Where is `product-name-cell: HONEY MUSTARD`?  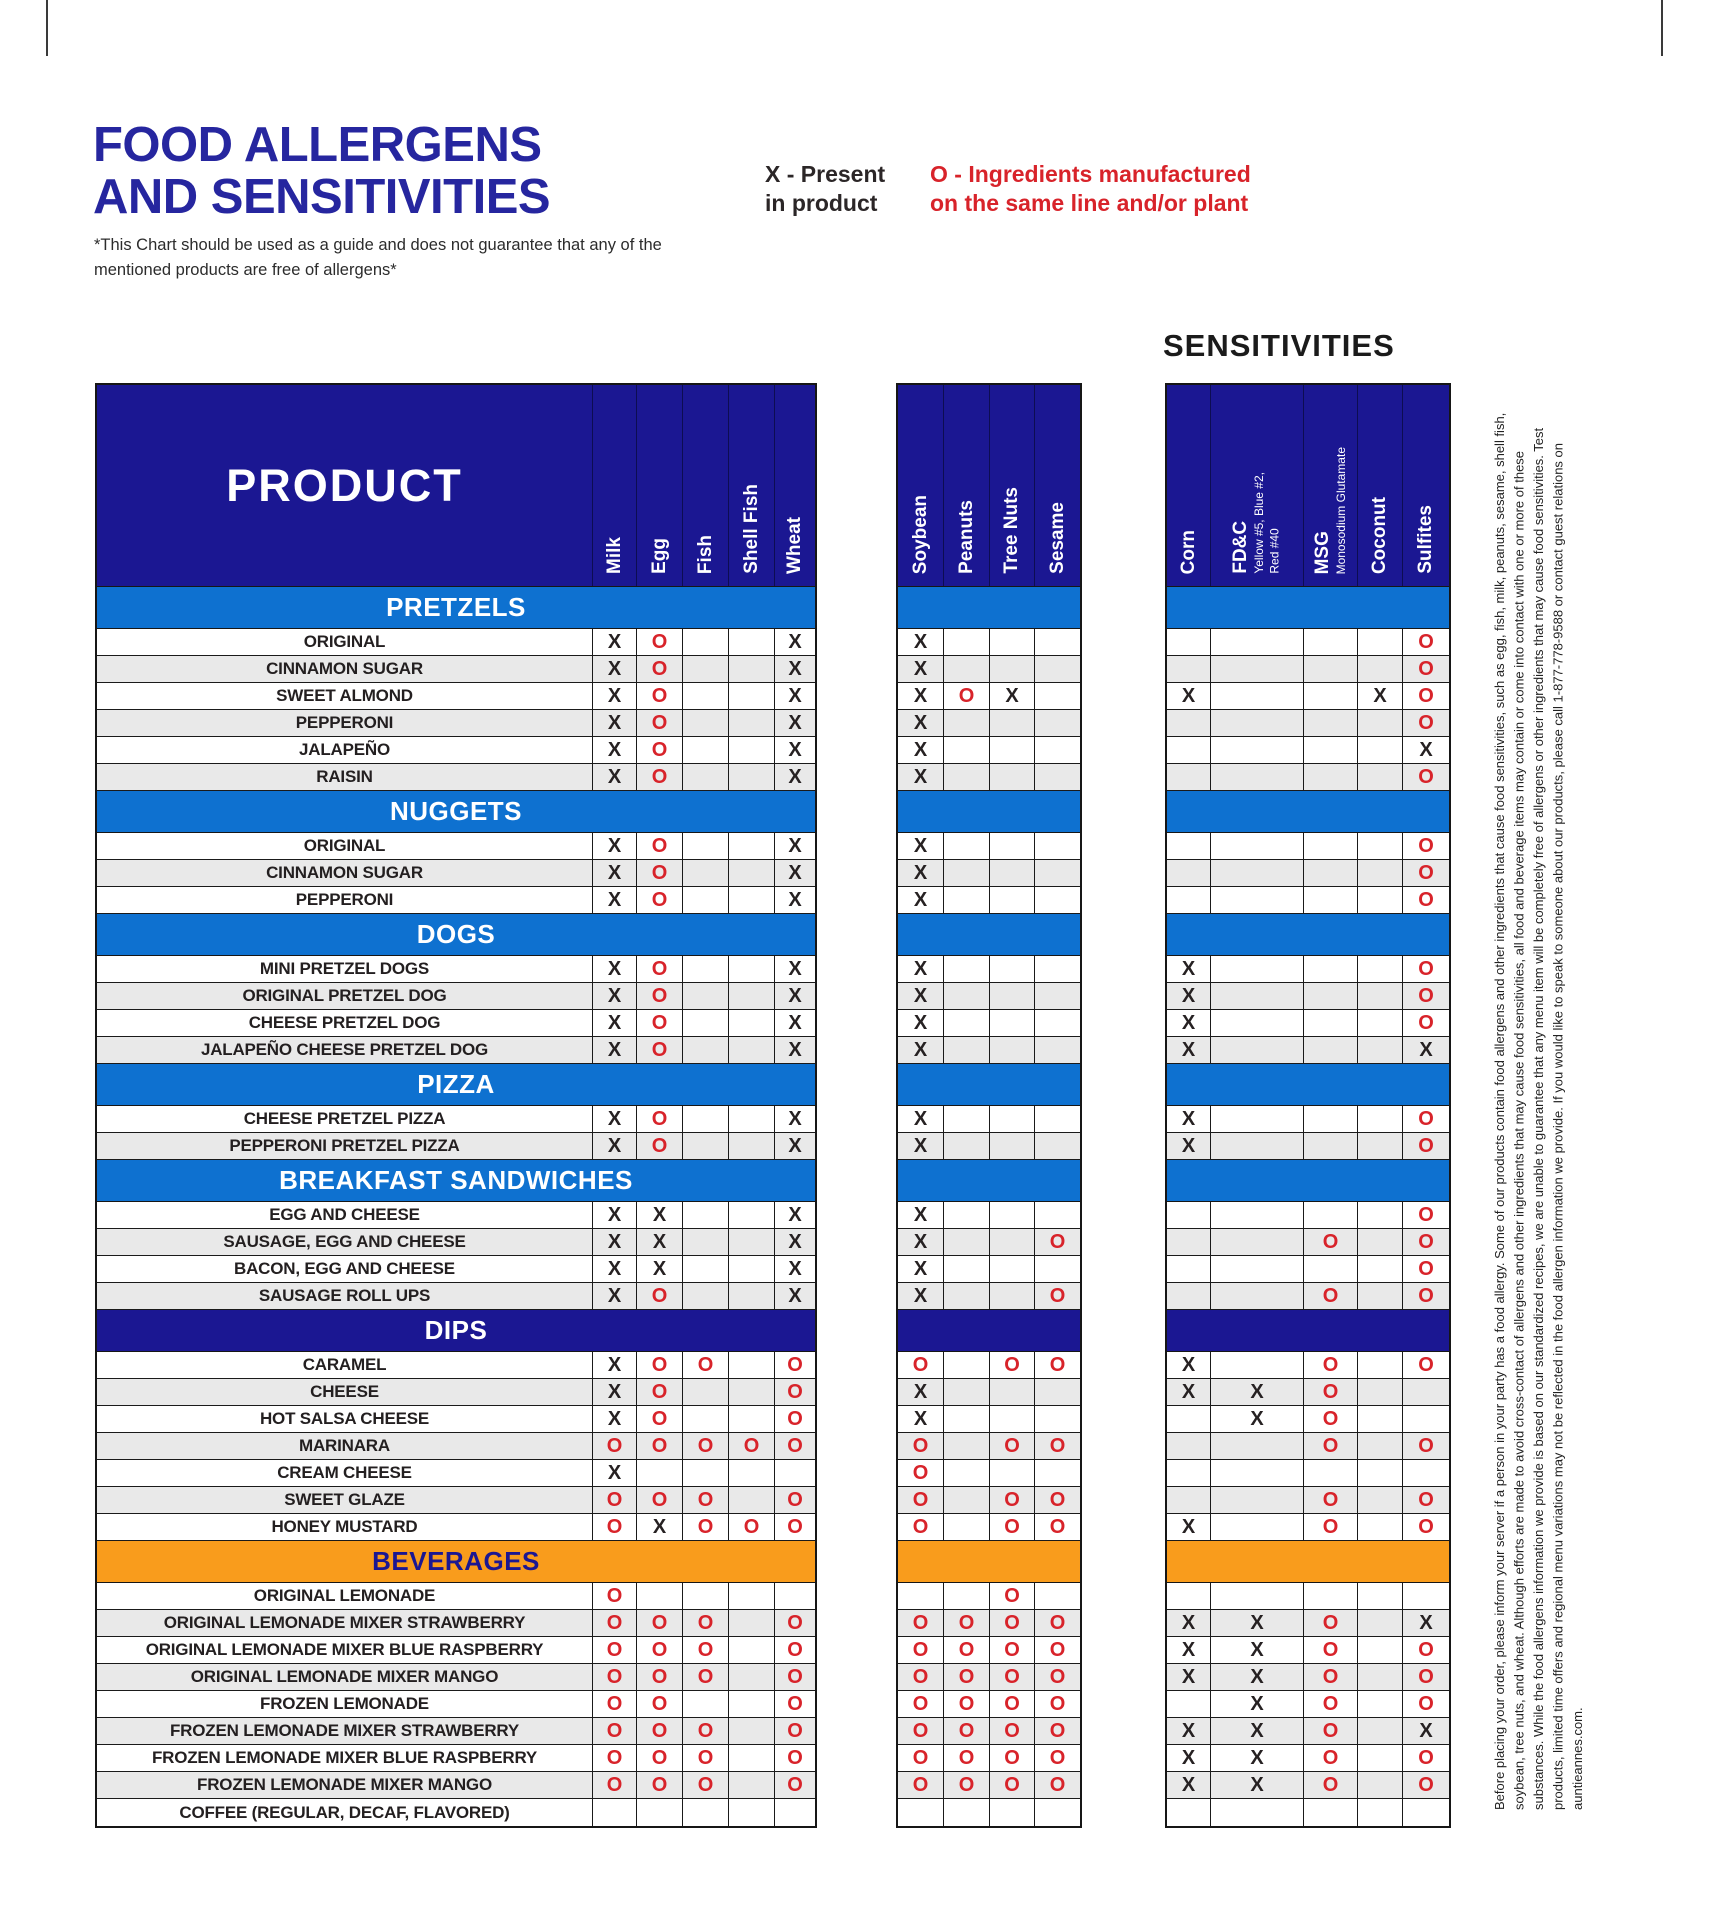 product-name-cell: HONEY MUSTARD is located at coordinates (344, 1526).